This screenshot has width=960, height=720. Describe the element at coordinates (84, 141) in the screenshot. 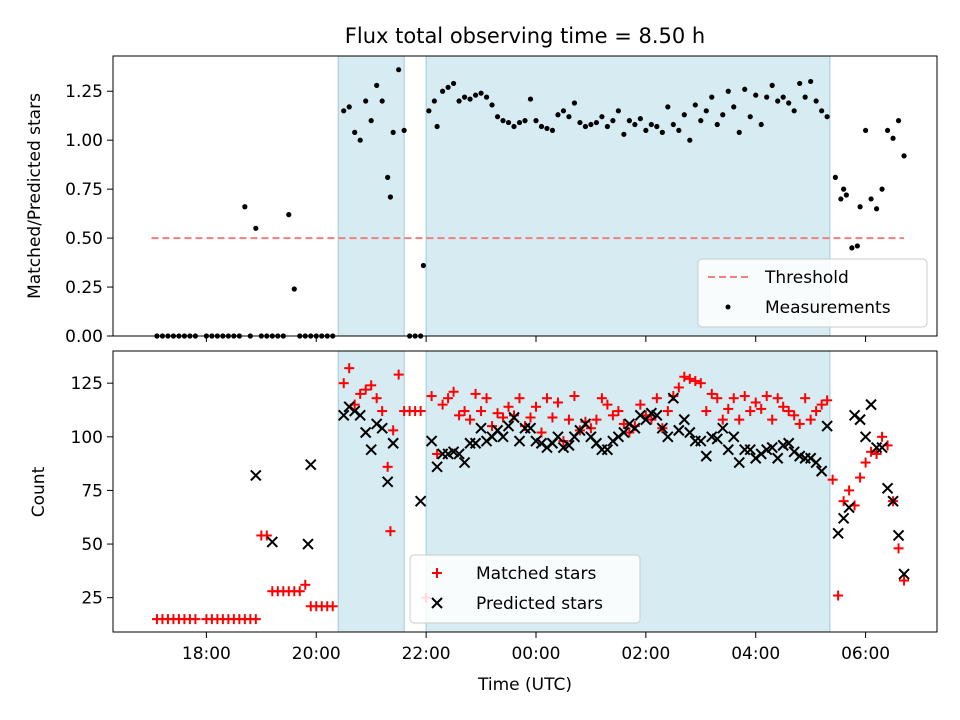

I see `y-tick-label: 1.00` at that location.